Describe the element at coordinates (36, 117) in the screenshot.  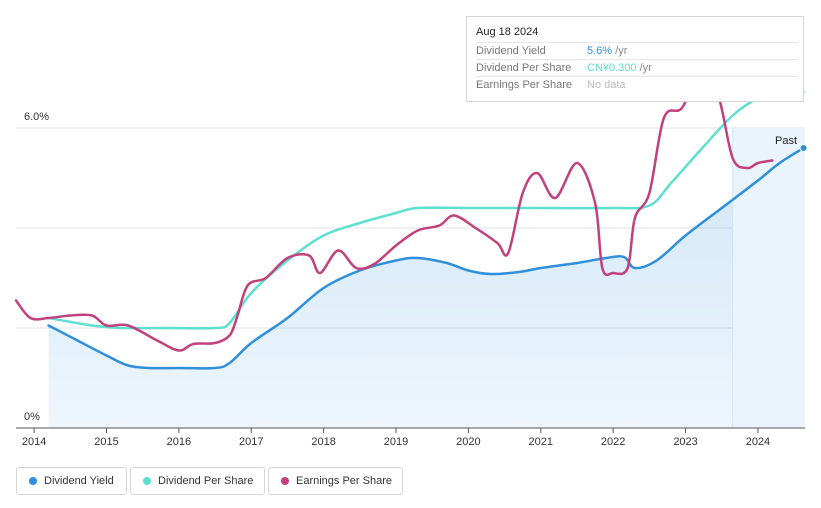
I see `y-tick-label: 6.0%` at that location.